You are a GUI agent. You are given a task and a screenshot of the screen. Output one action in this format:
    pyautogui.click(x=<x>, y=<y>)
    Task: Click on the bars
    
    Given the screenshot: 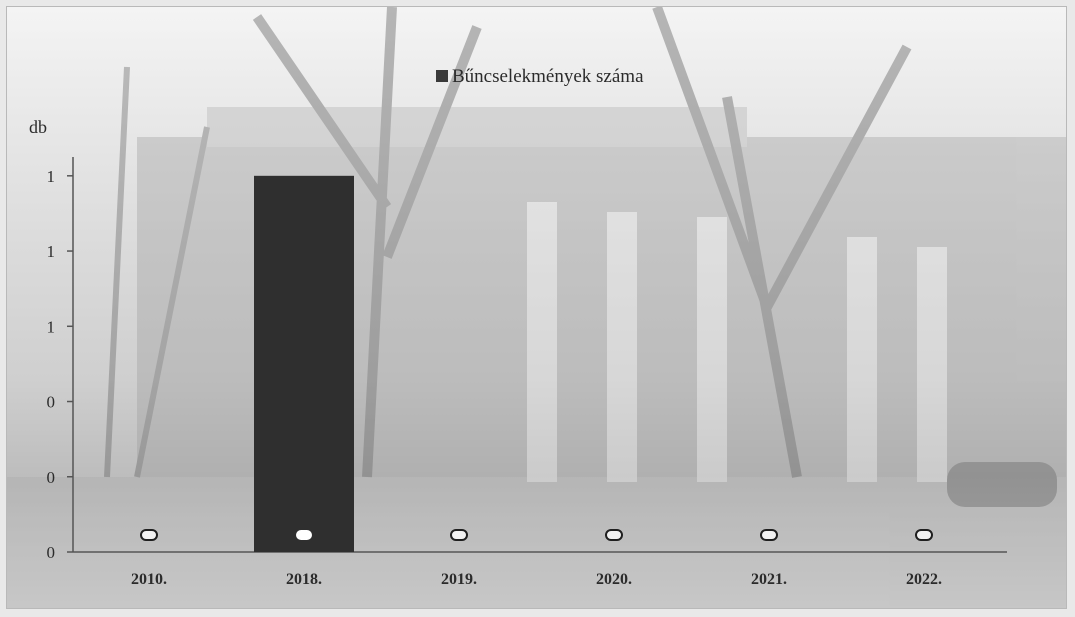 What is the action you would take?
    pyautogui.click(x=304, y=364)
    